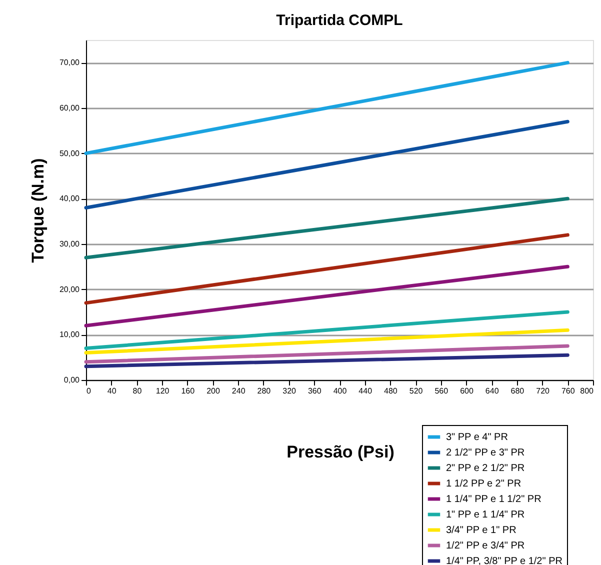  I want to click on y-tick-label: 30,00, so click(69, 244).